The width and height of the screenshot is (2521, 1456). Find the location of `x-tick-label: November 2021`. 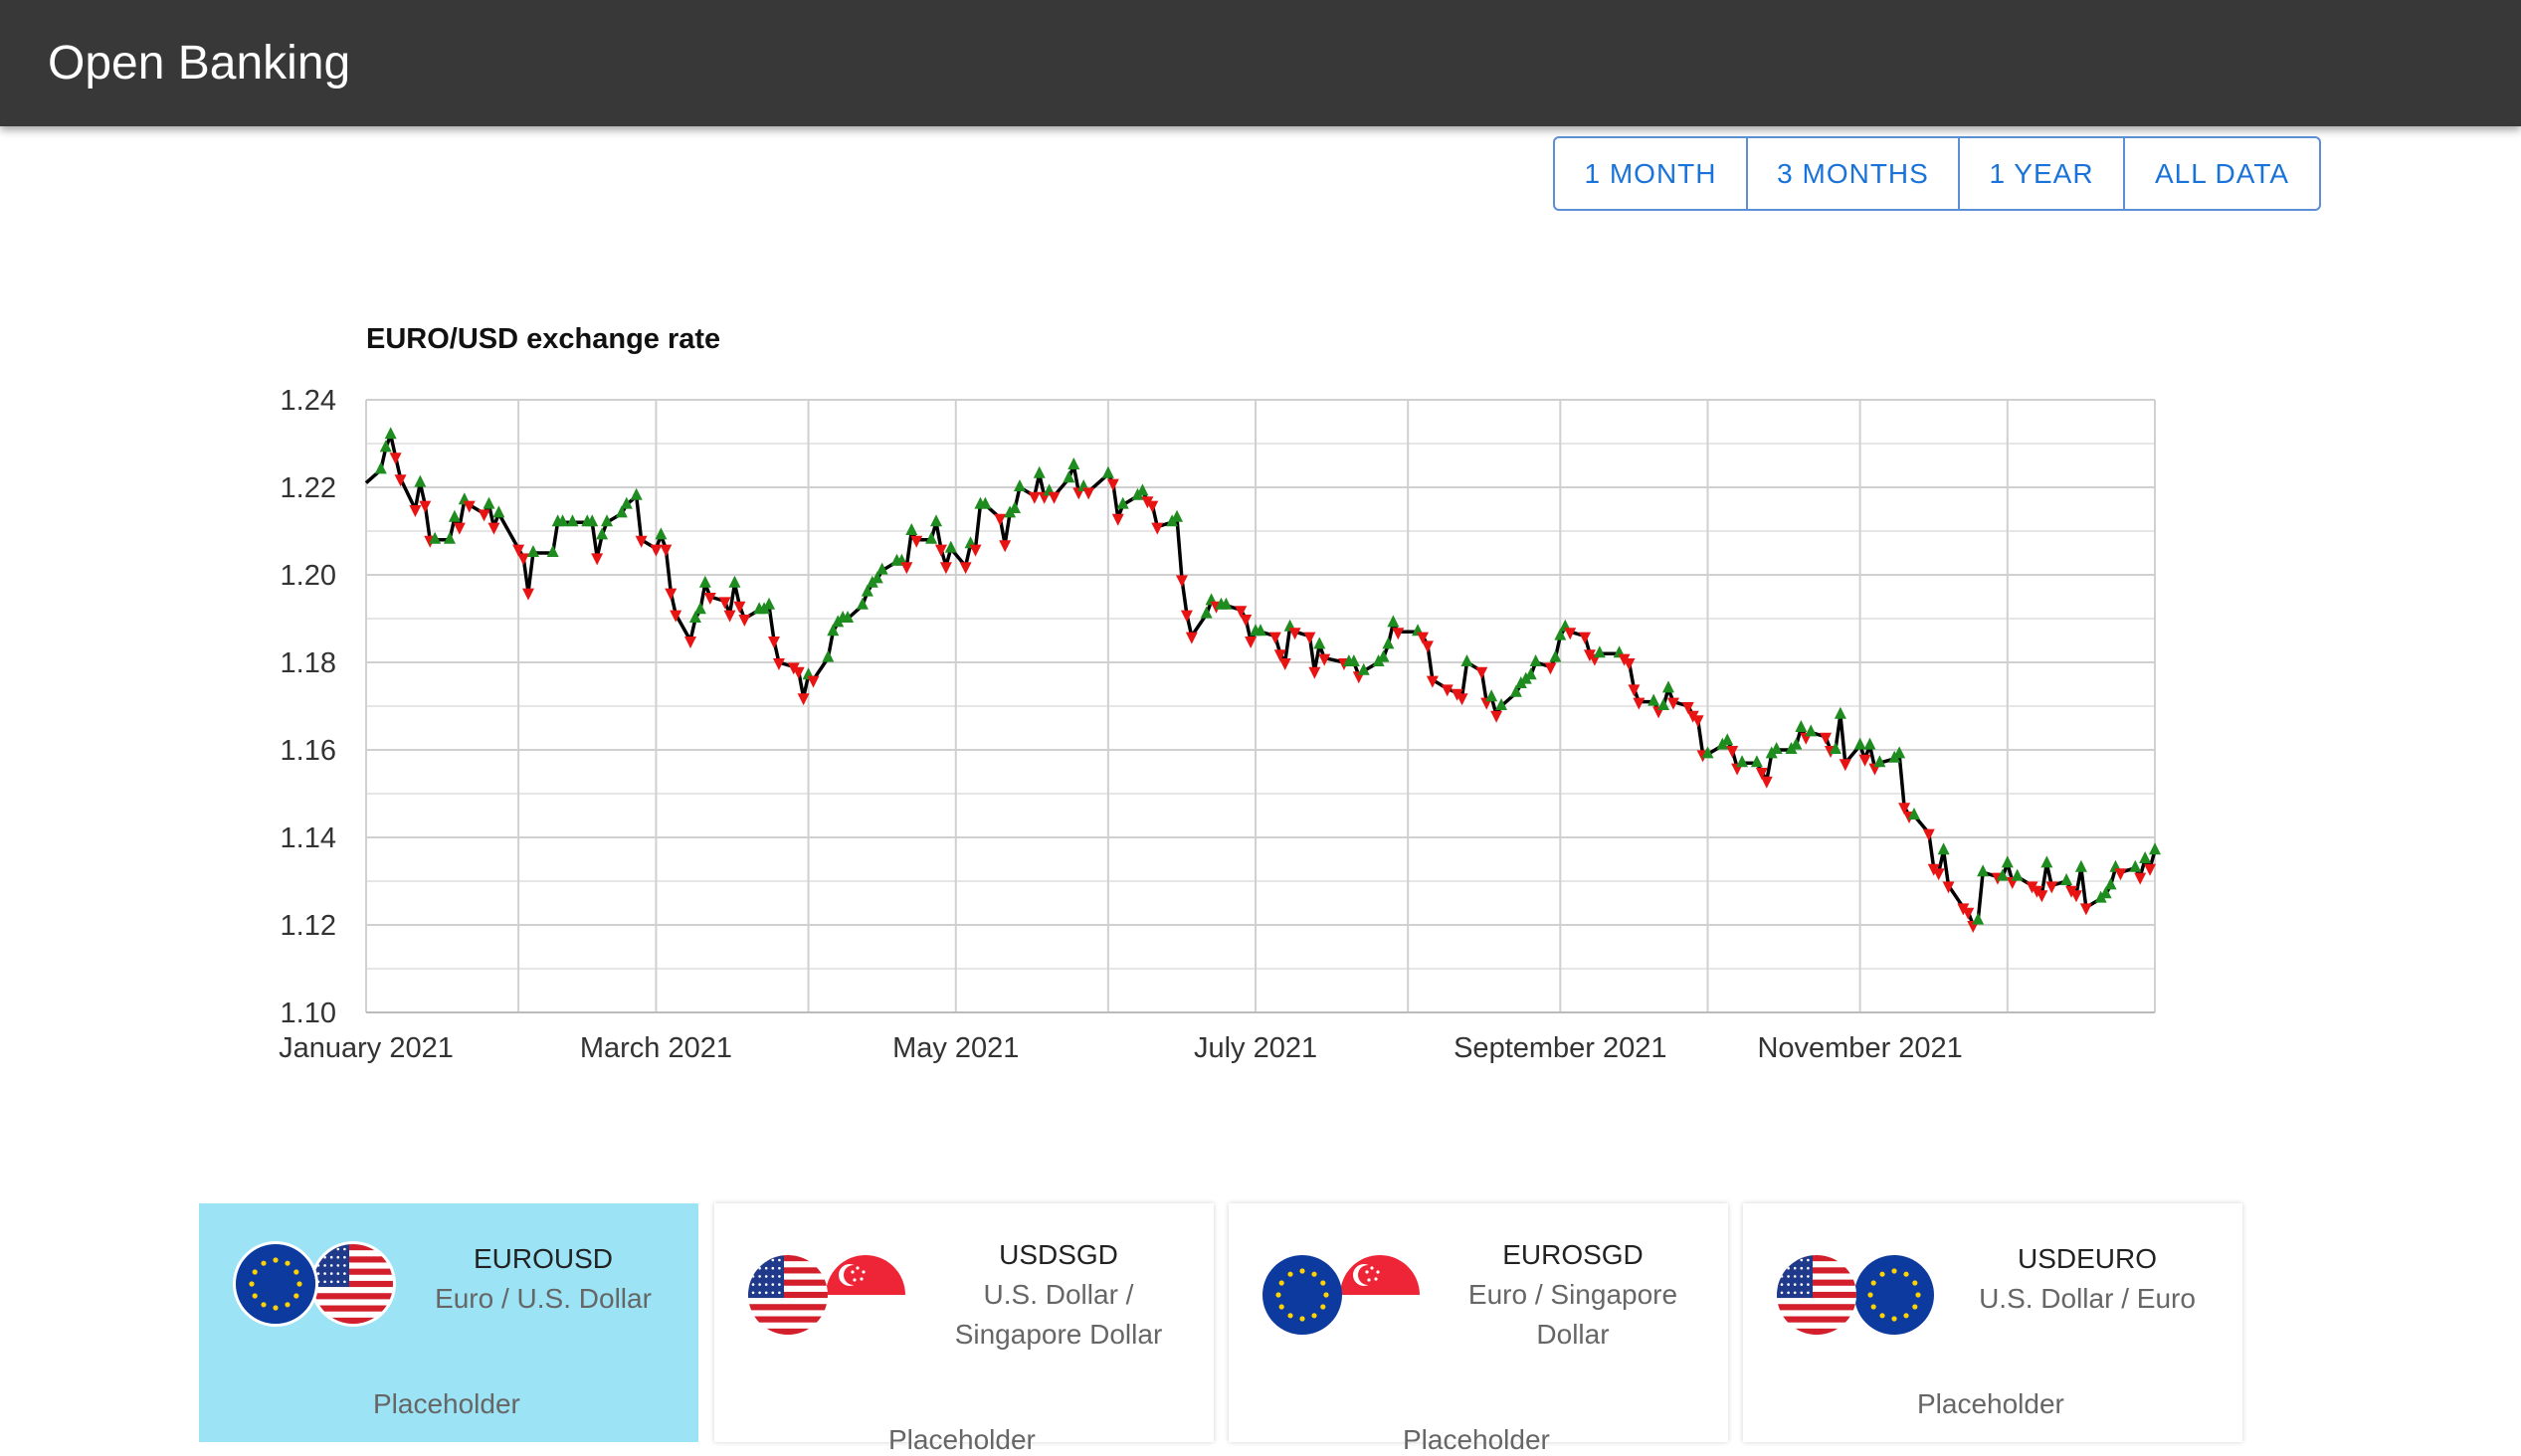

x-tick-label: November 2021 is located at coordinates (1859, 1048).